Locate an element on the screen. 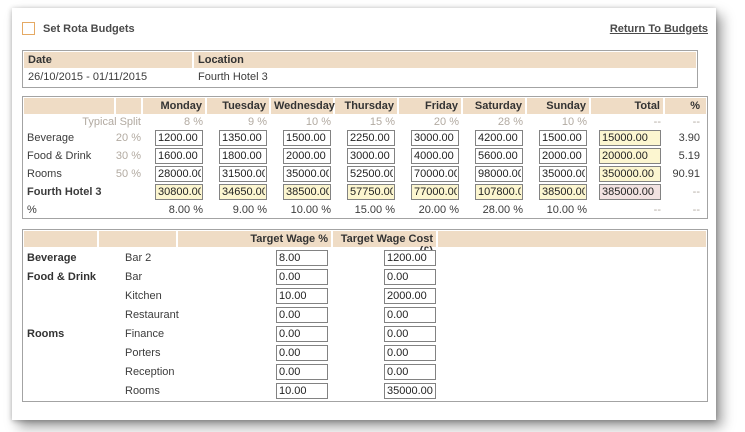 The width and height of the screenshot is (745, 432). finance-wage-cost-input is located at coordinates (410, 333).